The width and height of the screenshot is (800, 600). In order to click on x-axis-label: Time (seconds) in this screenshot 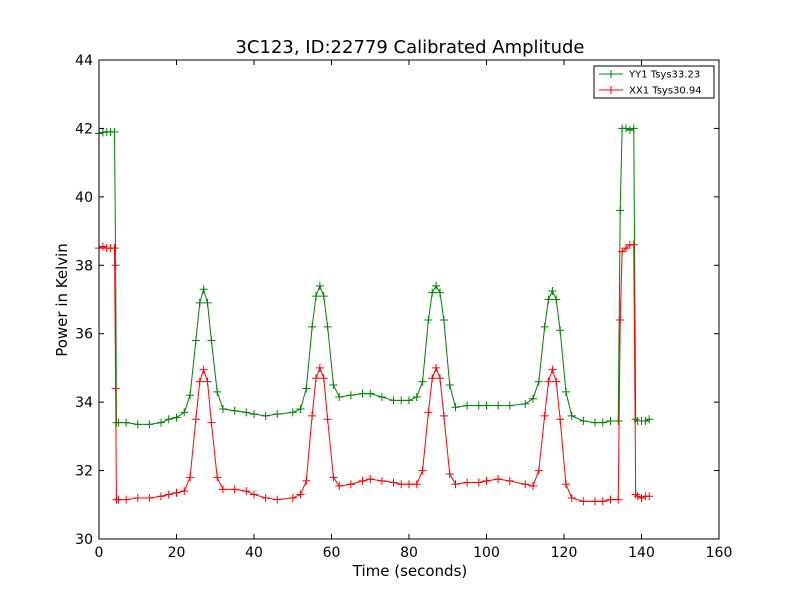, I will do `click(410, 571)`.